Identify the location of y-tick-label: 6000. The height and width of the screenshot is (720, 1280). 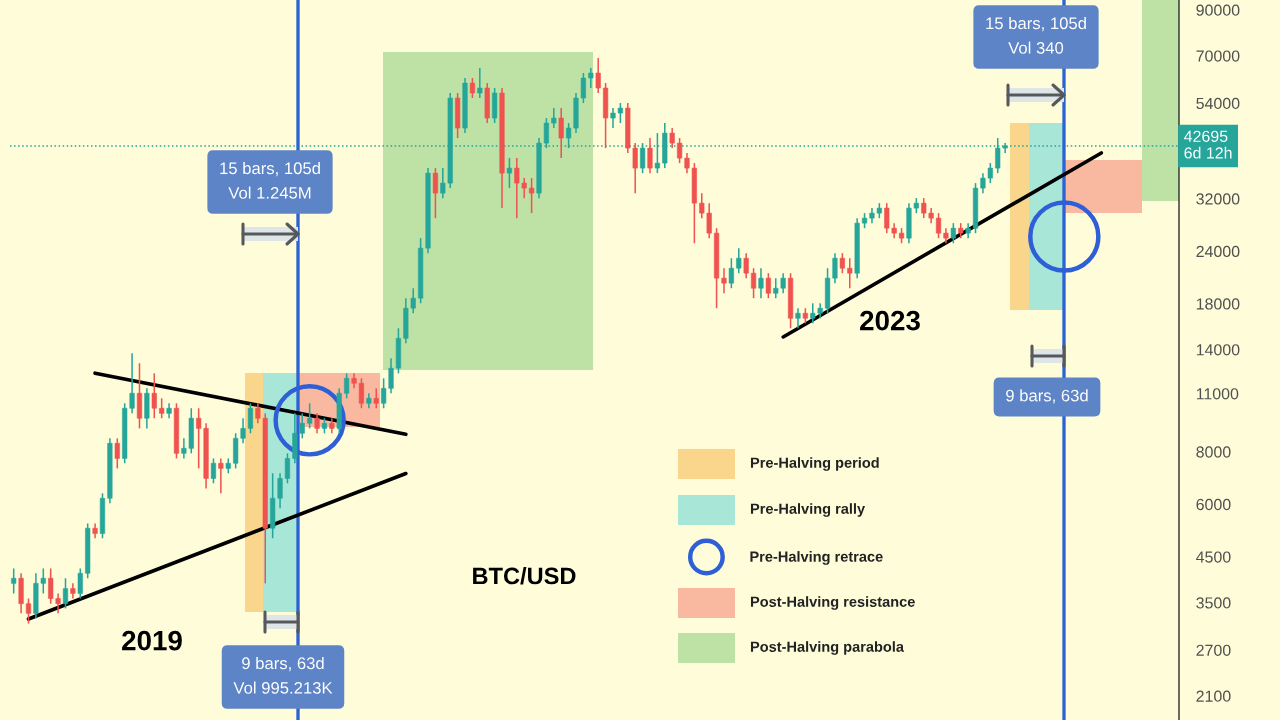
(1213, 504).